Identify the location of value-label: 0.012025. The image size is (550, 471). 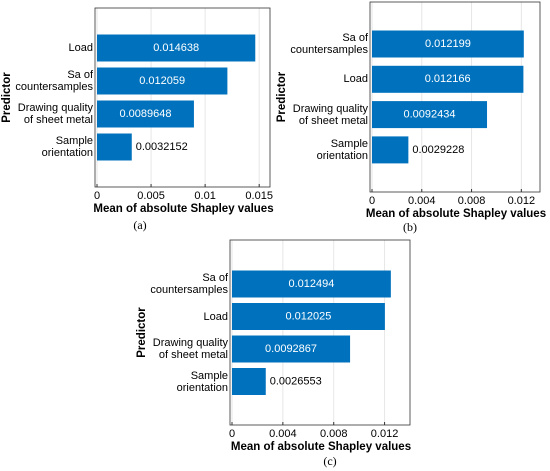
(308, 316).